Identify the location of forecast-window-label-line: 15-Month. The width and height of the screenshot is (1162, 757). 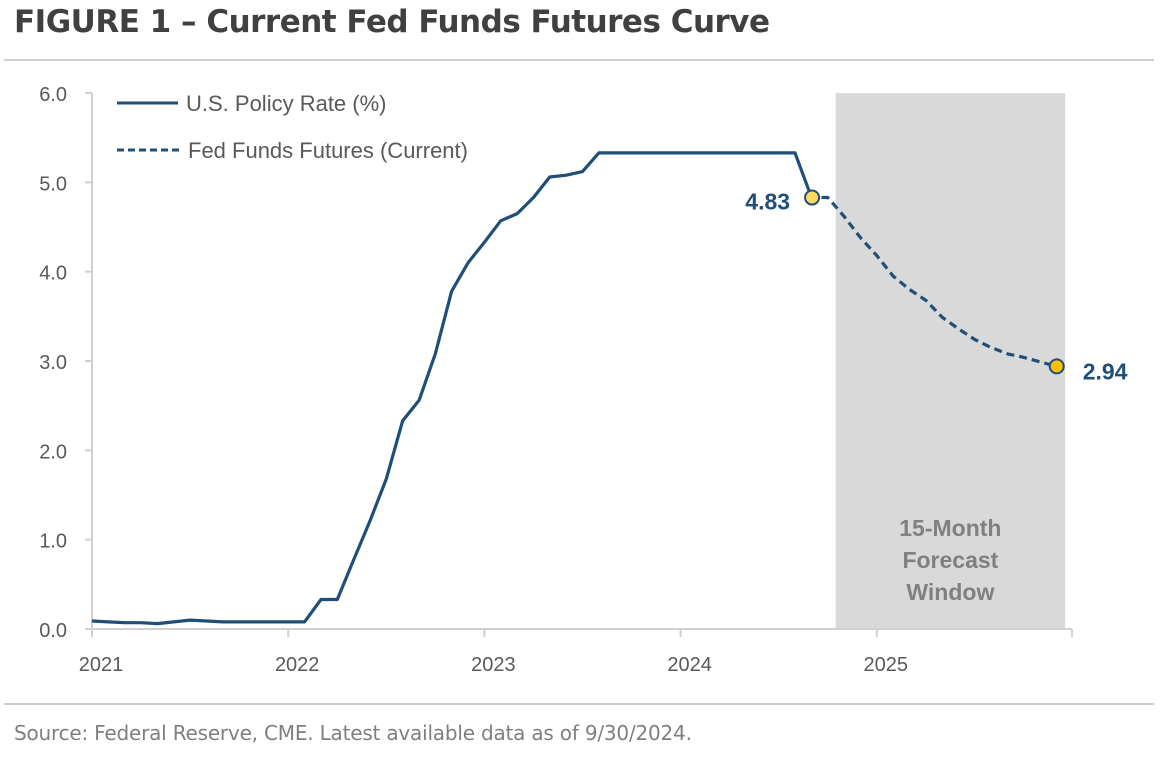
(950, 528).